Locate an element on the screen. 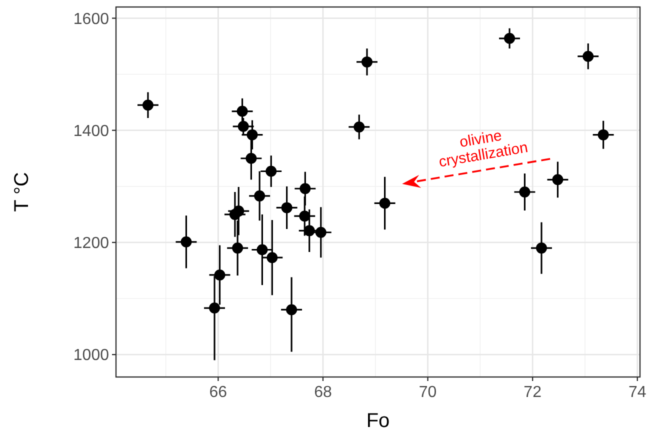 The height and width of the screenshot is (440, 667). x-tick-label: 72 is located at coordinates (533, 392).